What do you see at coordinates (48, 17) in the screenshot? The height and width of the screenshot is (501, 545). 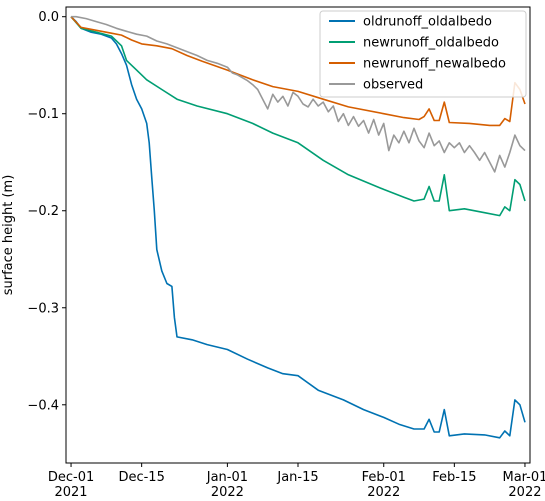 I see `y-tick-label: 0.0` at bounding box center [48, 17].